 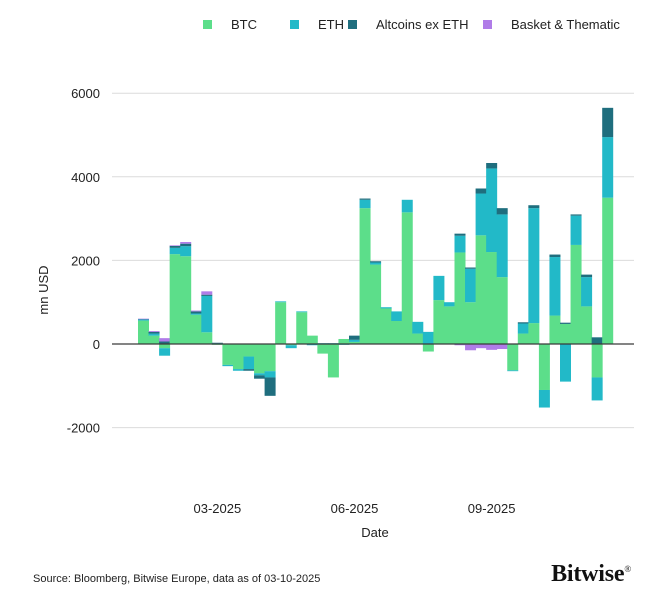 I want to click on legend-label: Altcoins ex ETH, so click(x=422, y=24).